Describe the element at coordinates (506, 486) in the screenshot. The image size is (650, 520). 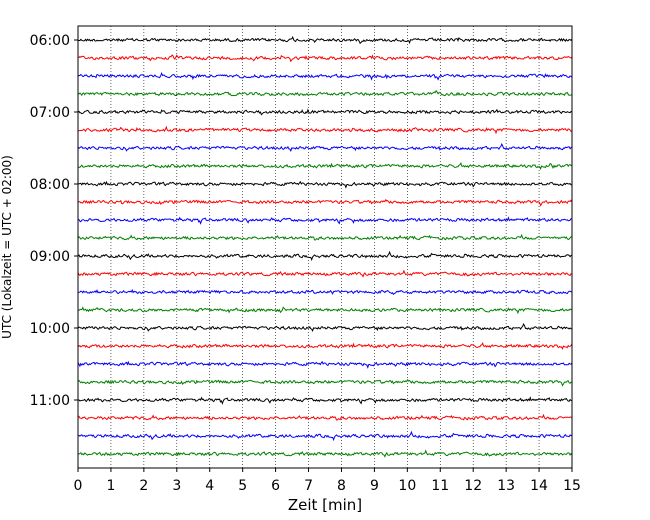
I see `x-tick-label: 13` at that location.